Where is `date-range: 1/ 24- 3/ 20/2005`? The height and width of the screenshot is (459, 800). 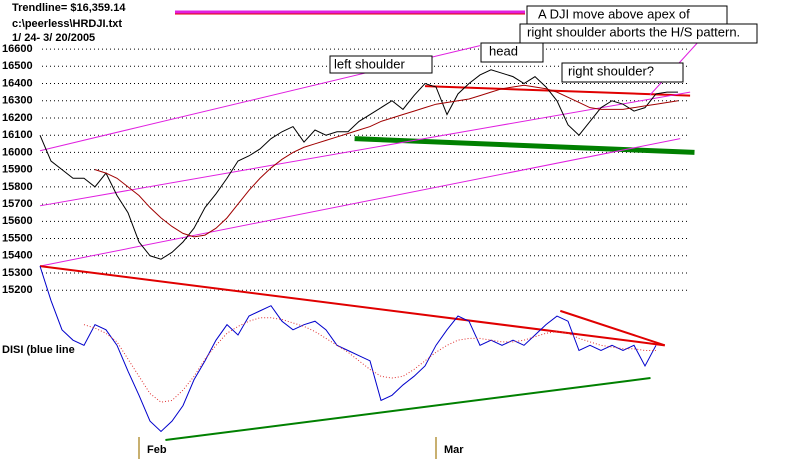
date-range: 1/ 24- 3/ 20/2005 is located at coordinates (53, 38).